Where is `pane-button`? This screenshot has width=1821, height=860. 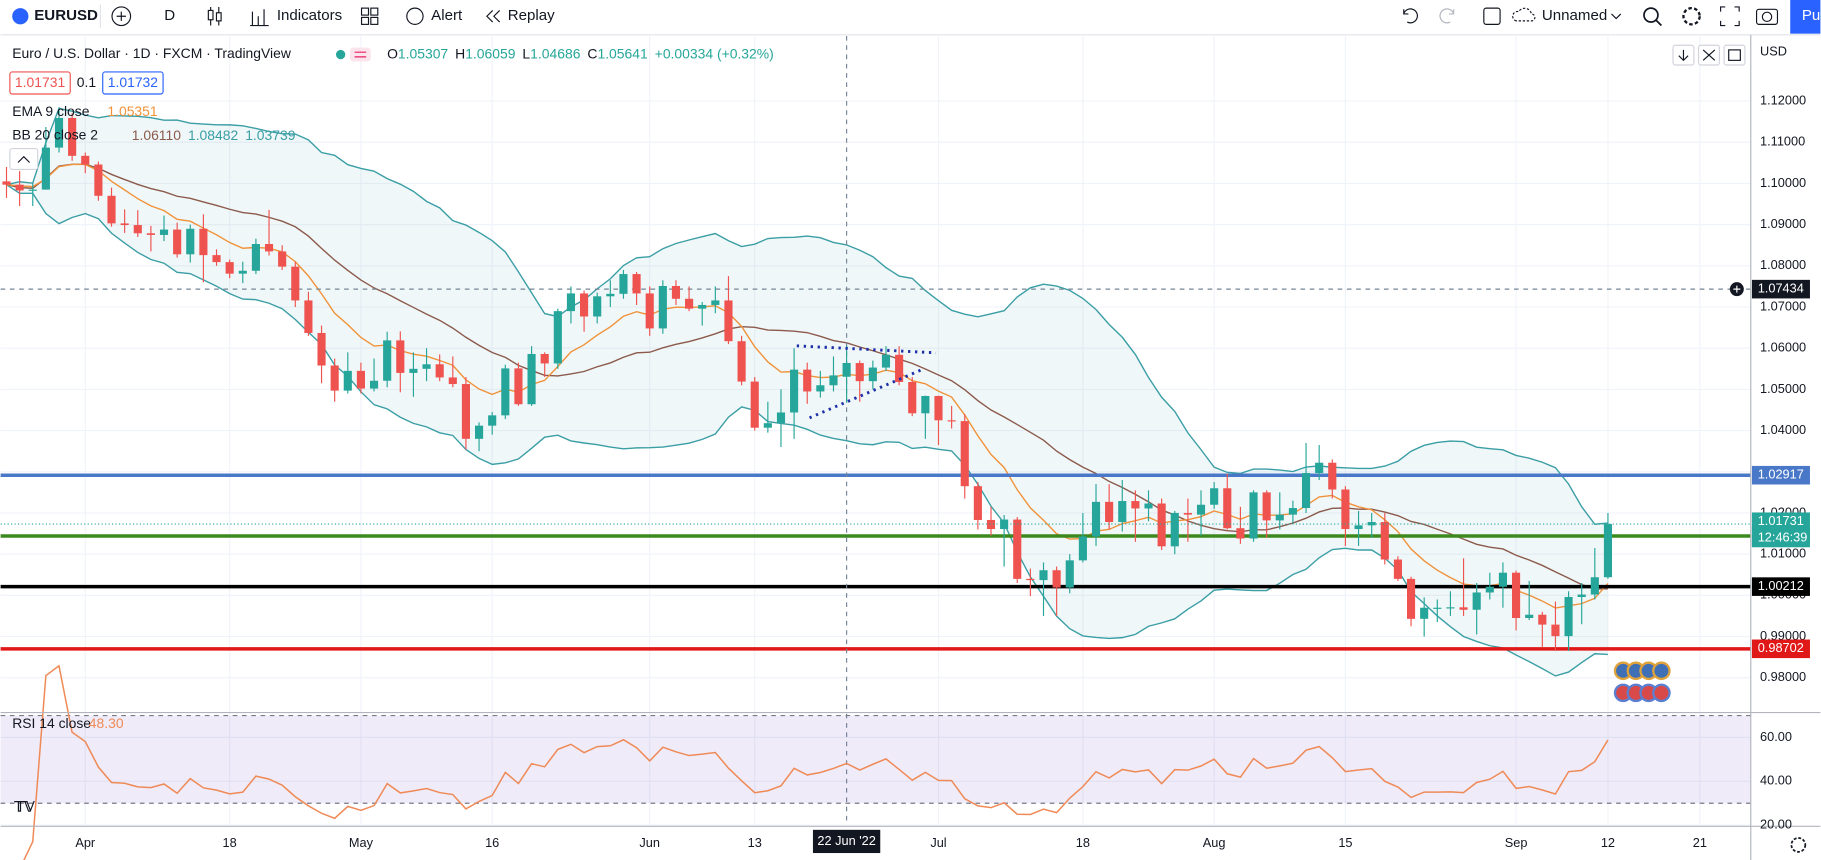 pane-button is located at coordinates (1734, 55).